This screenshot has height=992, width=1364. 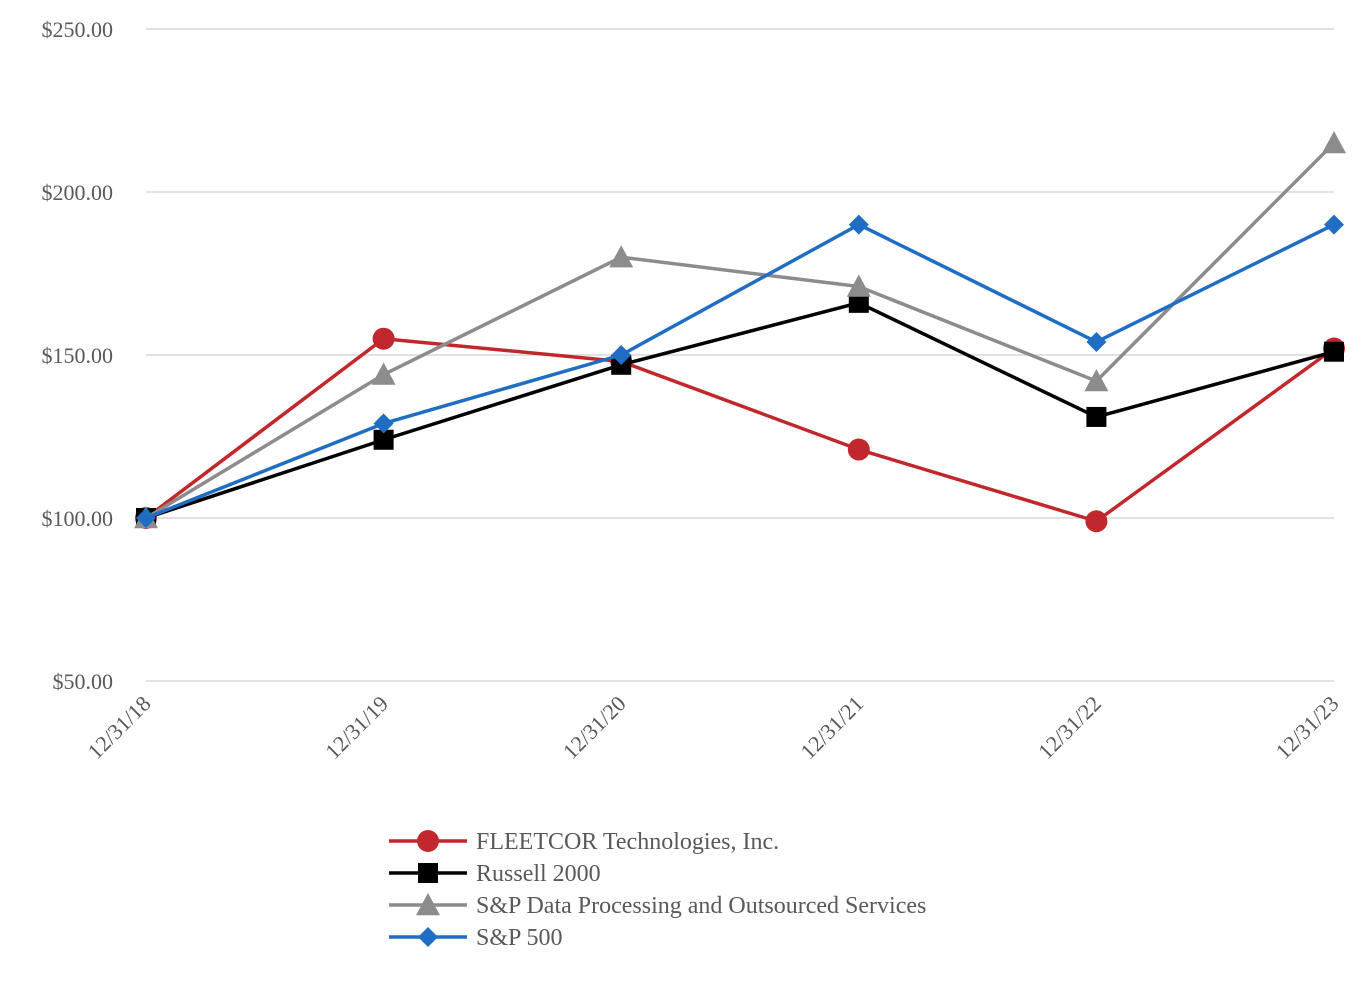 I want to click on legend-item: FLEETCOR Technologies, Inc., so click(x=584, y=842).